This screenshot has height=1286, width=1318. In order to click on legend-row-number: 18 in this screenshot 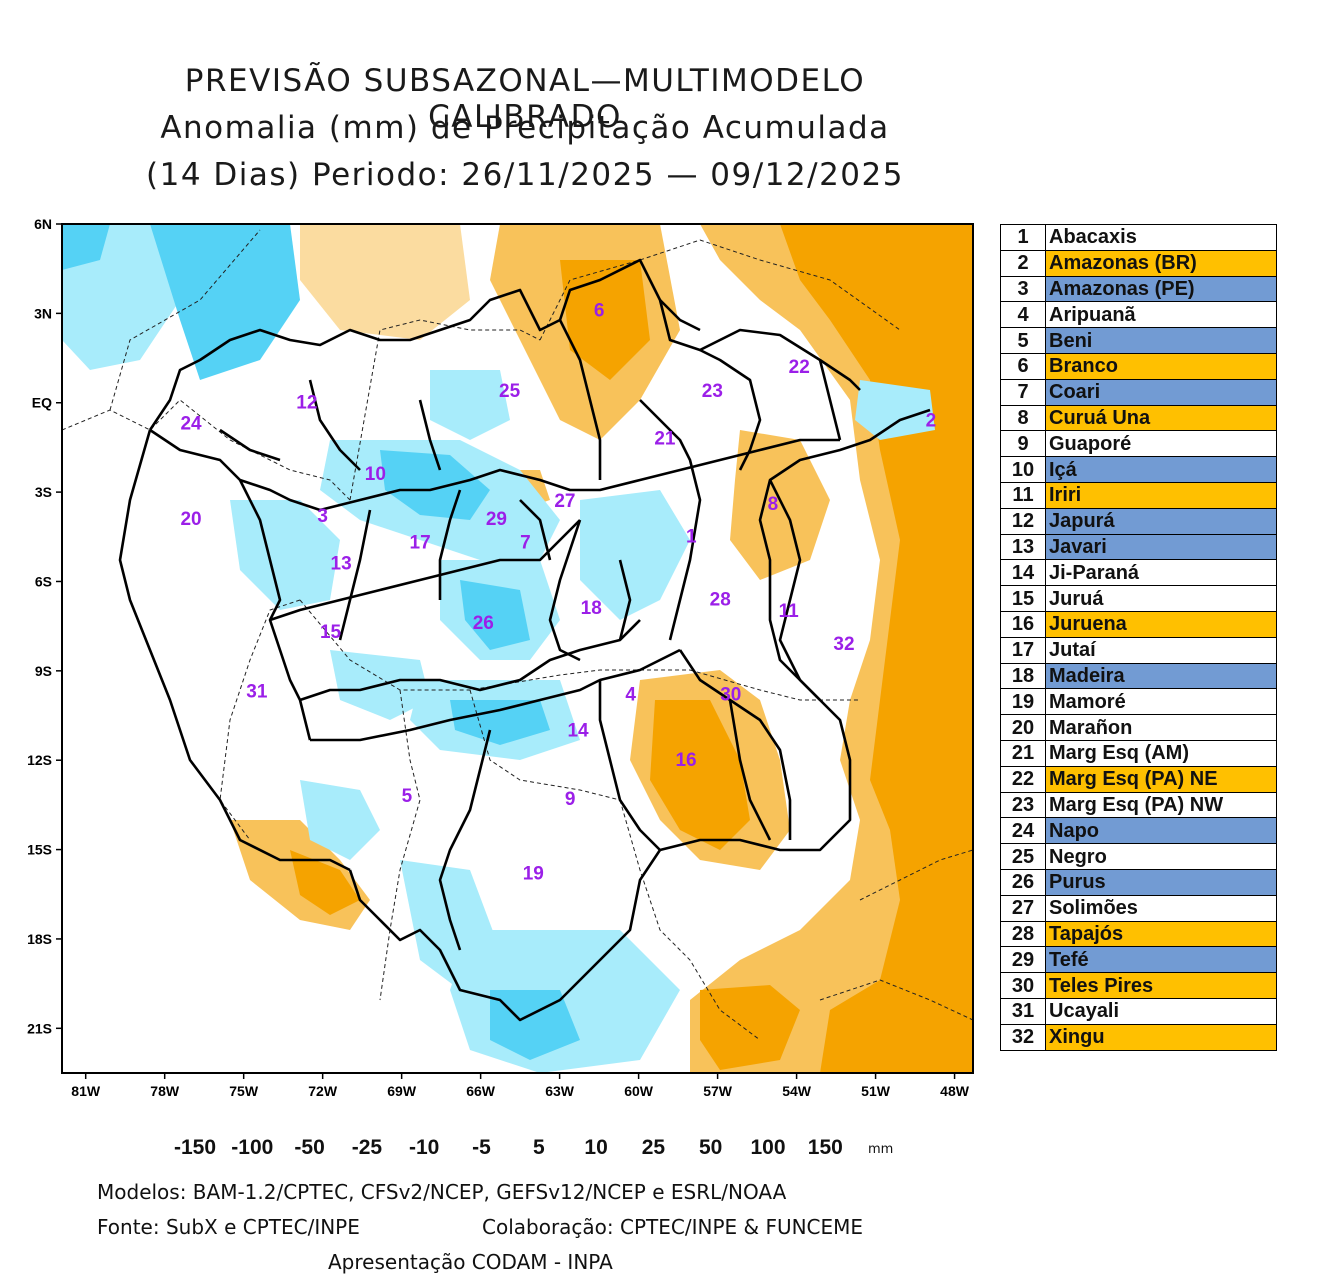, I will do `click(1023, 676)`.